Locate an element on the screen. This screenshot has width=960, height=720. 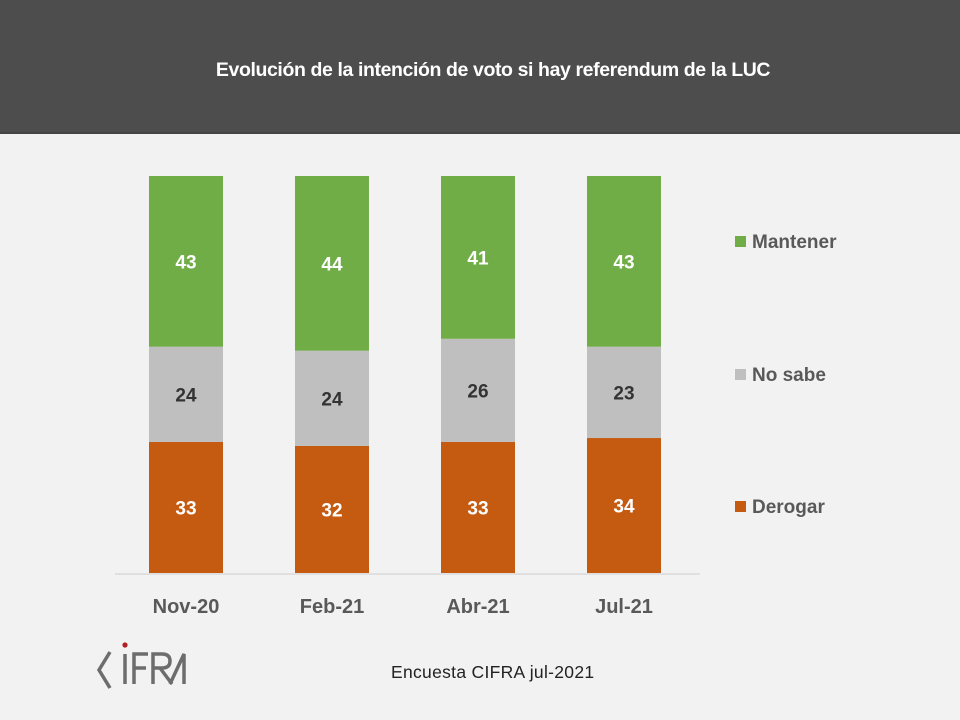
data-label-mantener: 44 is located at coordinates (332, 264).